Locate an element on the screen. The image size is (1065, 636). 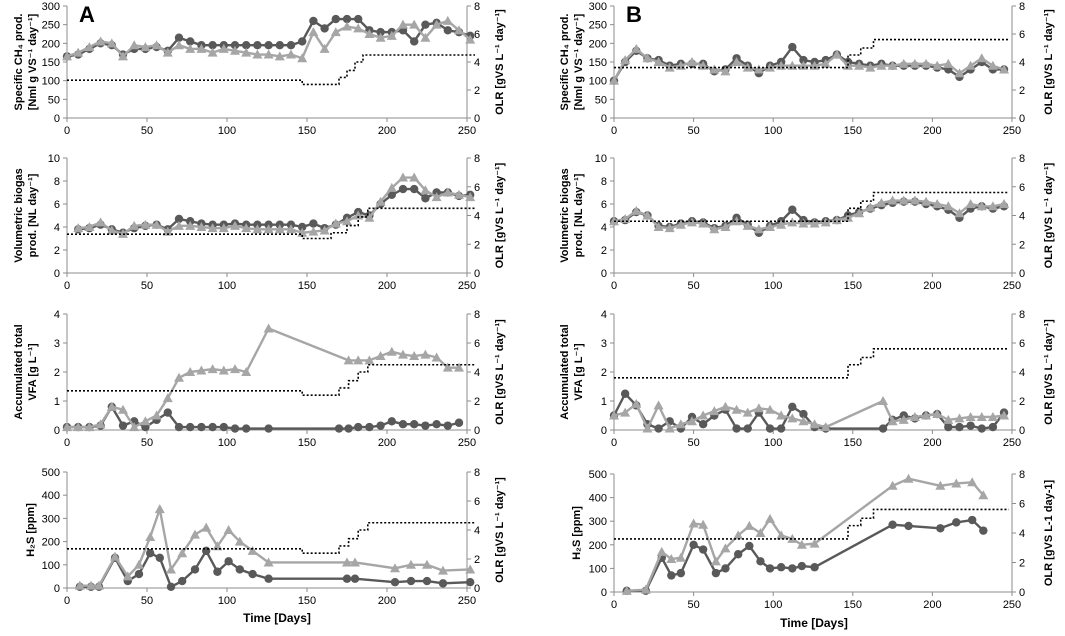
y2-axis-title: OLR [gVS L⁻¹ day⁻¹] is located at coordinates (500, 372).